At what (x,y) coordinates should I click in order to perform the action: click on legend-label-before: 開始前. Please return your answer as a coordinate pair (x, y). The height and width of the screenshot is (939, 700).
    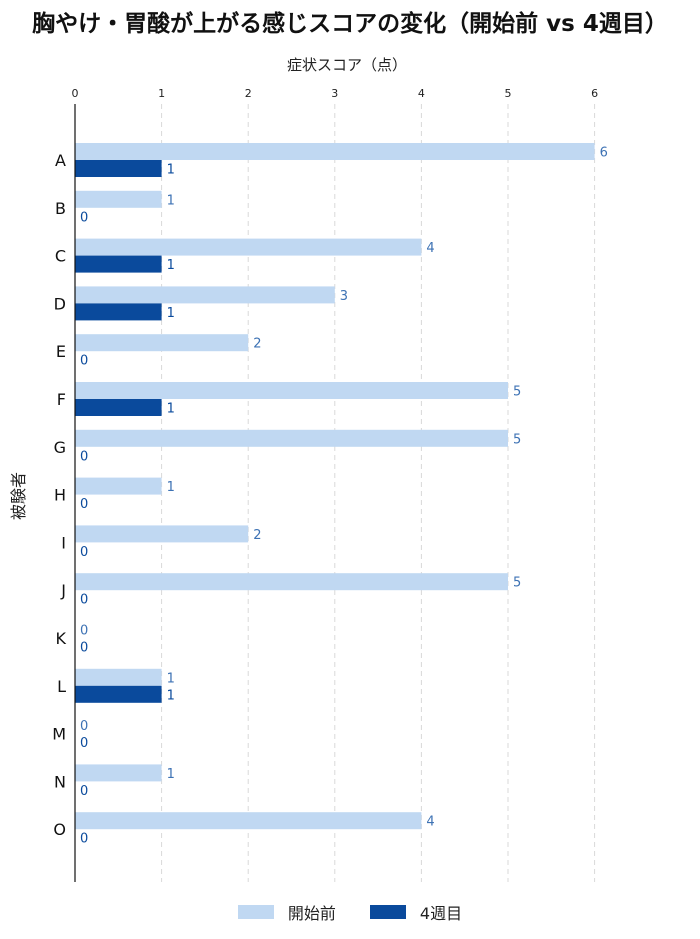
    Looking at the image, I should click on (311, 913).